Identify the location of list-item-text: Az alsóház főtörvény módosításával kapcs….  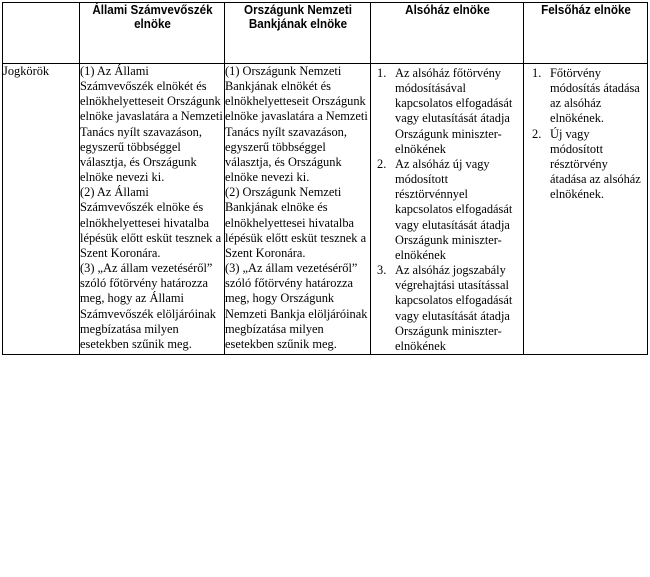
(454, 111).